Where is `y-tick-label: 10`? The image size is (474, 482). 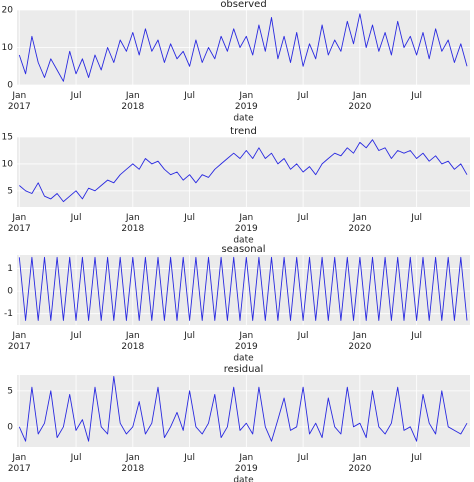
y-tick-label: 10 is located at coordinates (8, 164).